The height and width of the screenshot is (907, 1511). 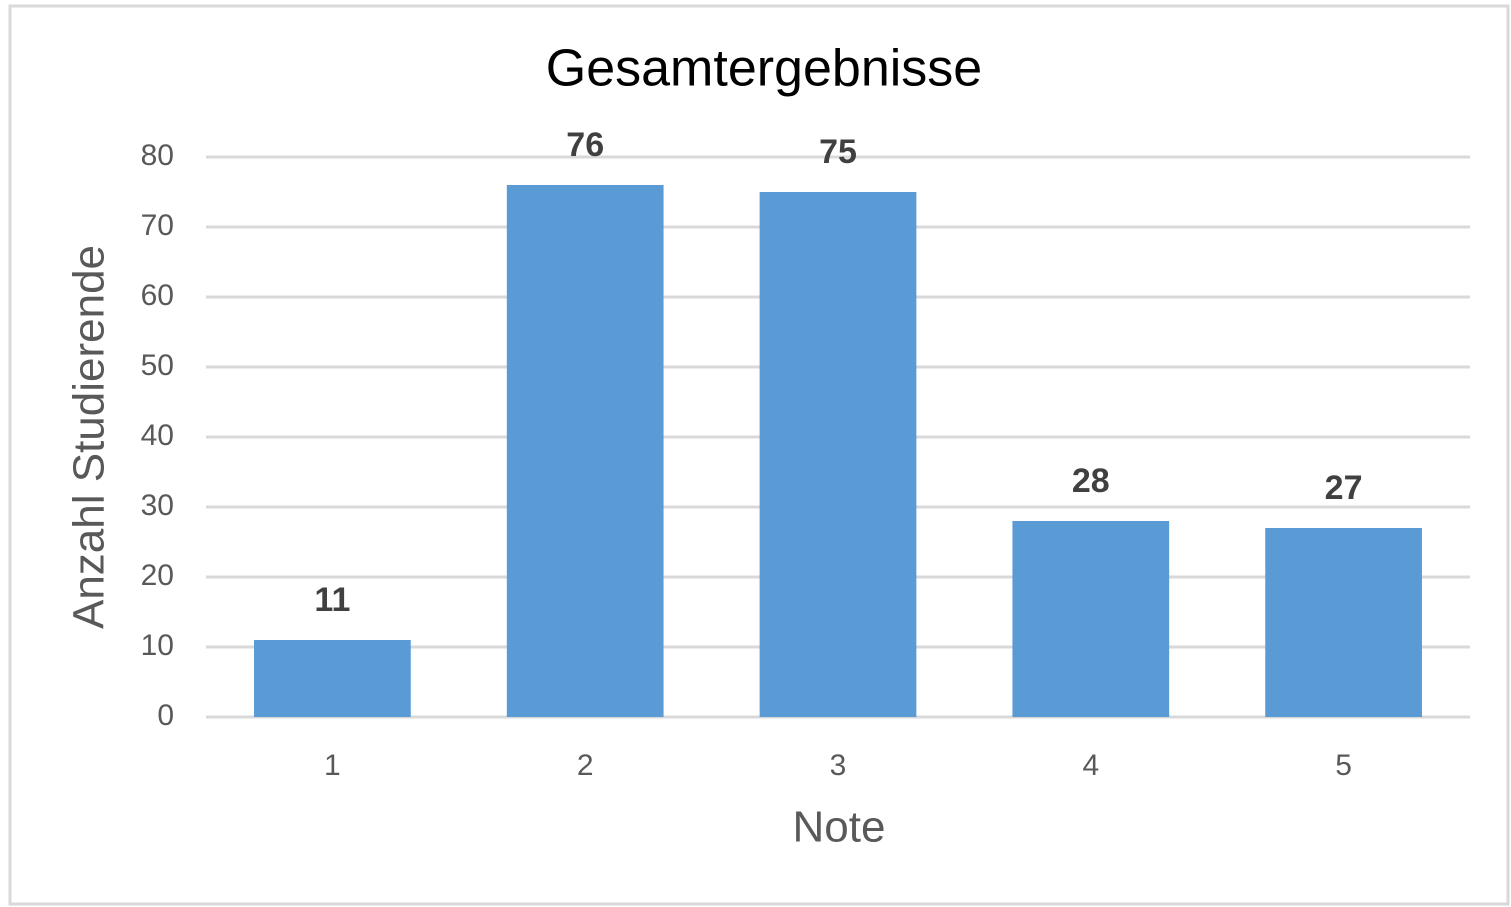 What do you see at coordinates (839, 827) in the screenshot?
I see `x-axis-label: Note` at bounding box center [839, 827].